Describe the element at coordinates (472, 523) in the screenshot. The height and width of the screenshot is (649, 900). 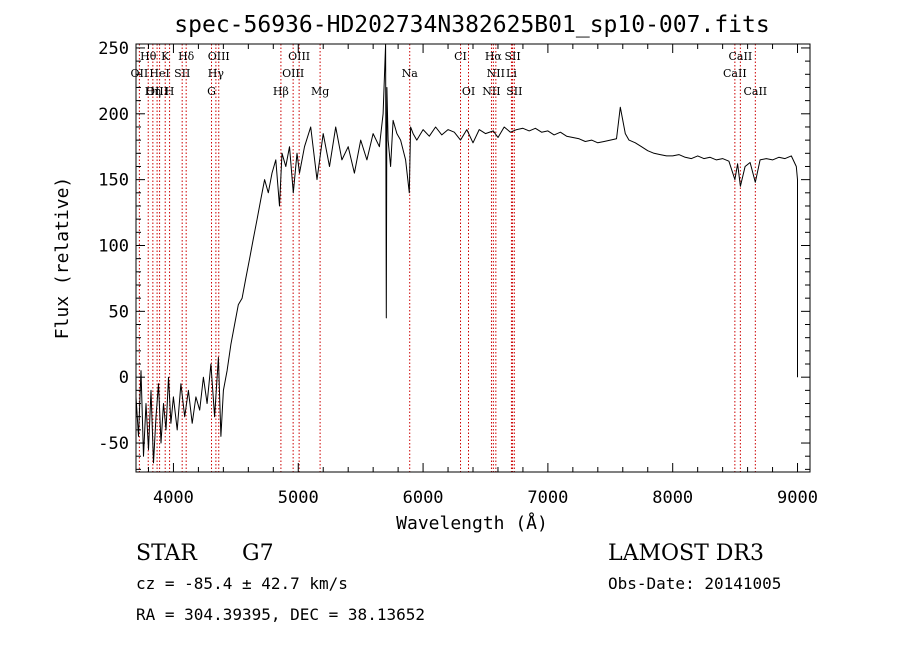
I see `x-axis-label: Wavelength (Å)` at that location.